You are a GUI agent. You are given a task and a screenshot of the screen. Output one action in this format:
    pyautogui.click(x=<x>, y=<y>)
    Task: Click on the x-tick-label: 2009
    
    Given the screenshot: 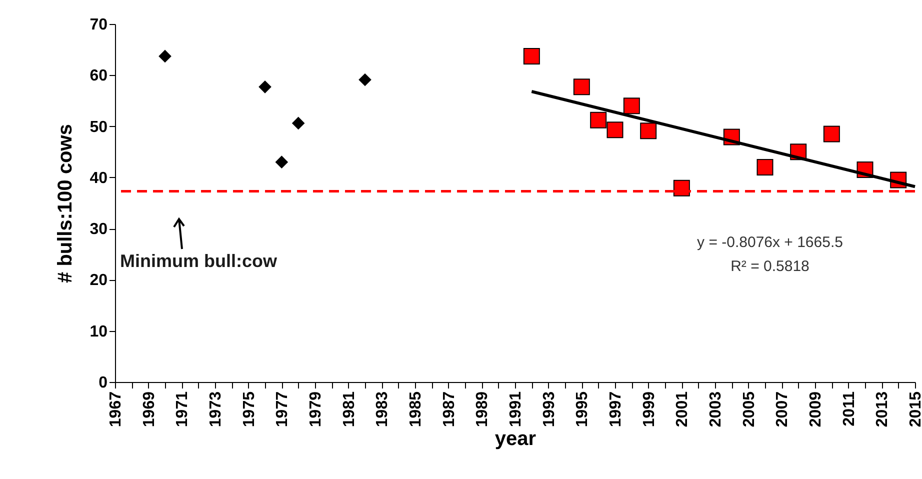 What is the action you would take?
    pyautogui.click(x=816, y=409)
    